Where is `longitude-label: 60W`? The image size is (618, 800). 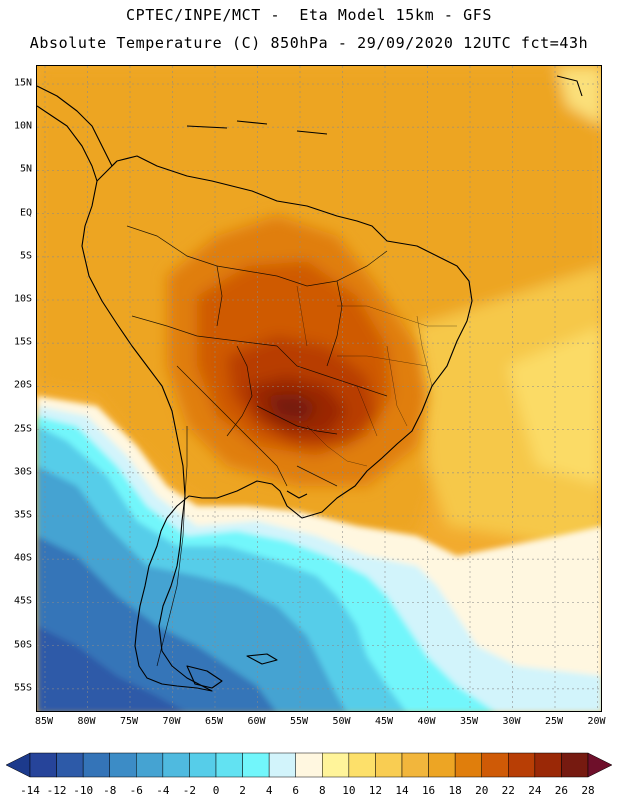 longitude-label: 60W is located at coordinates (256, 721).